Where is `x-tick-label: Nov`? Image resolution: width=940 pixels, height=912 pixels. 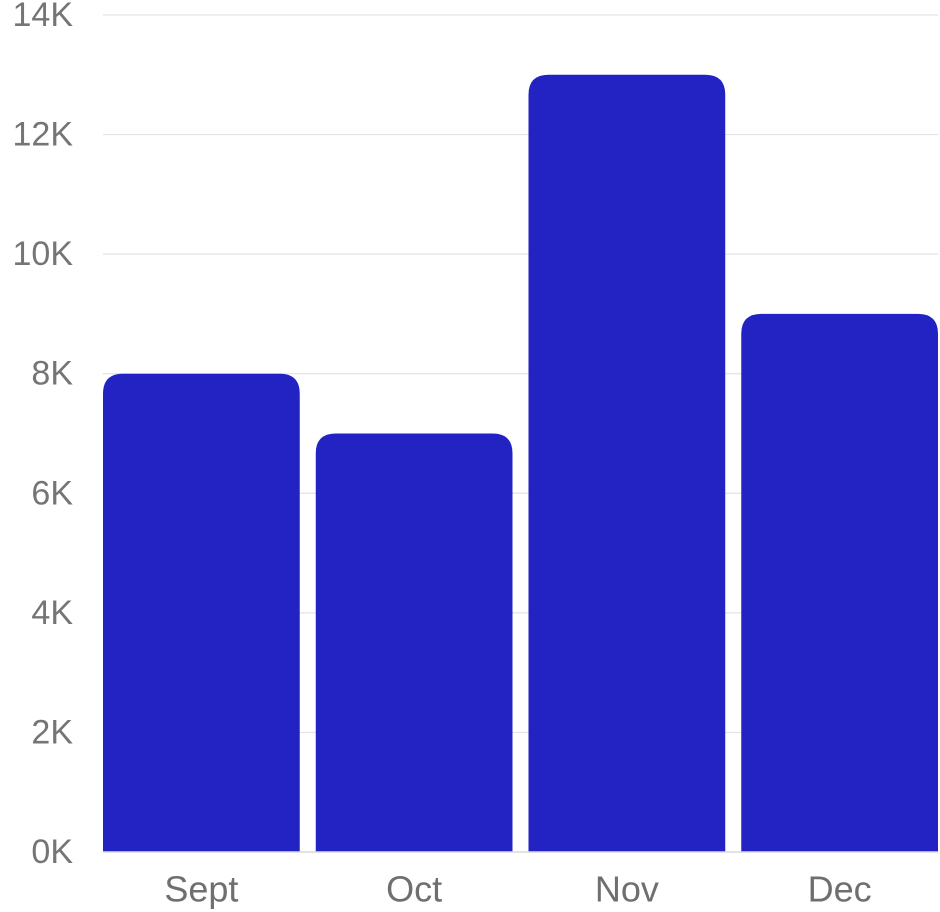
x-tick-label: Nov is located at coordinates (627, 889).